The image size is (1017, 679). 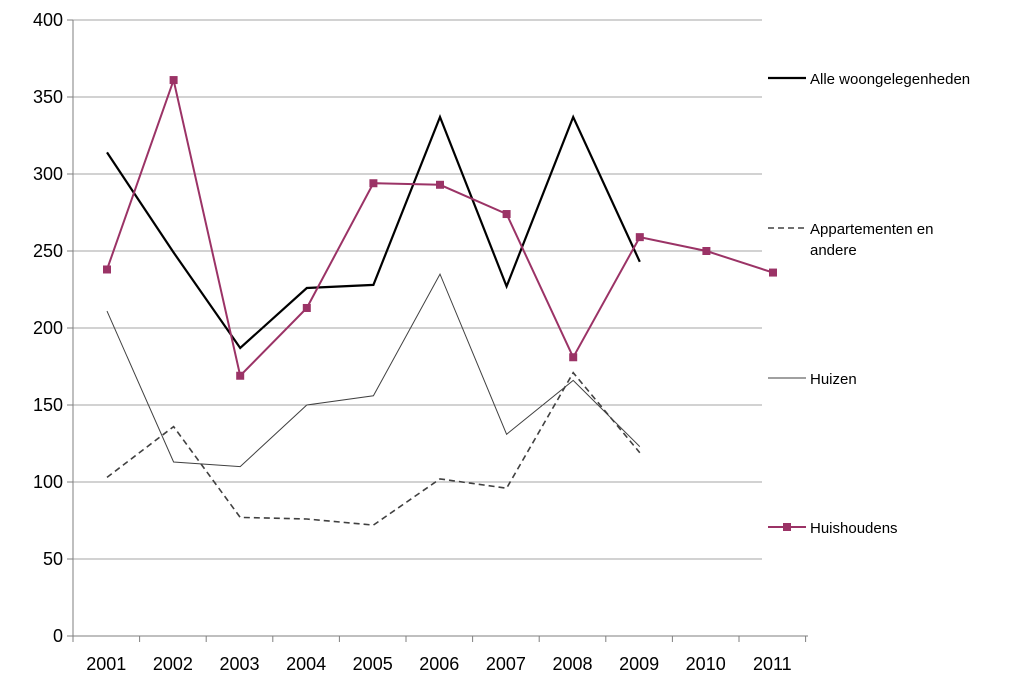 I want to click on x-tick-label: 2002, so click(x=173, y=664).